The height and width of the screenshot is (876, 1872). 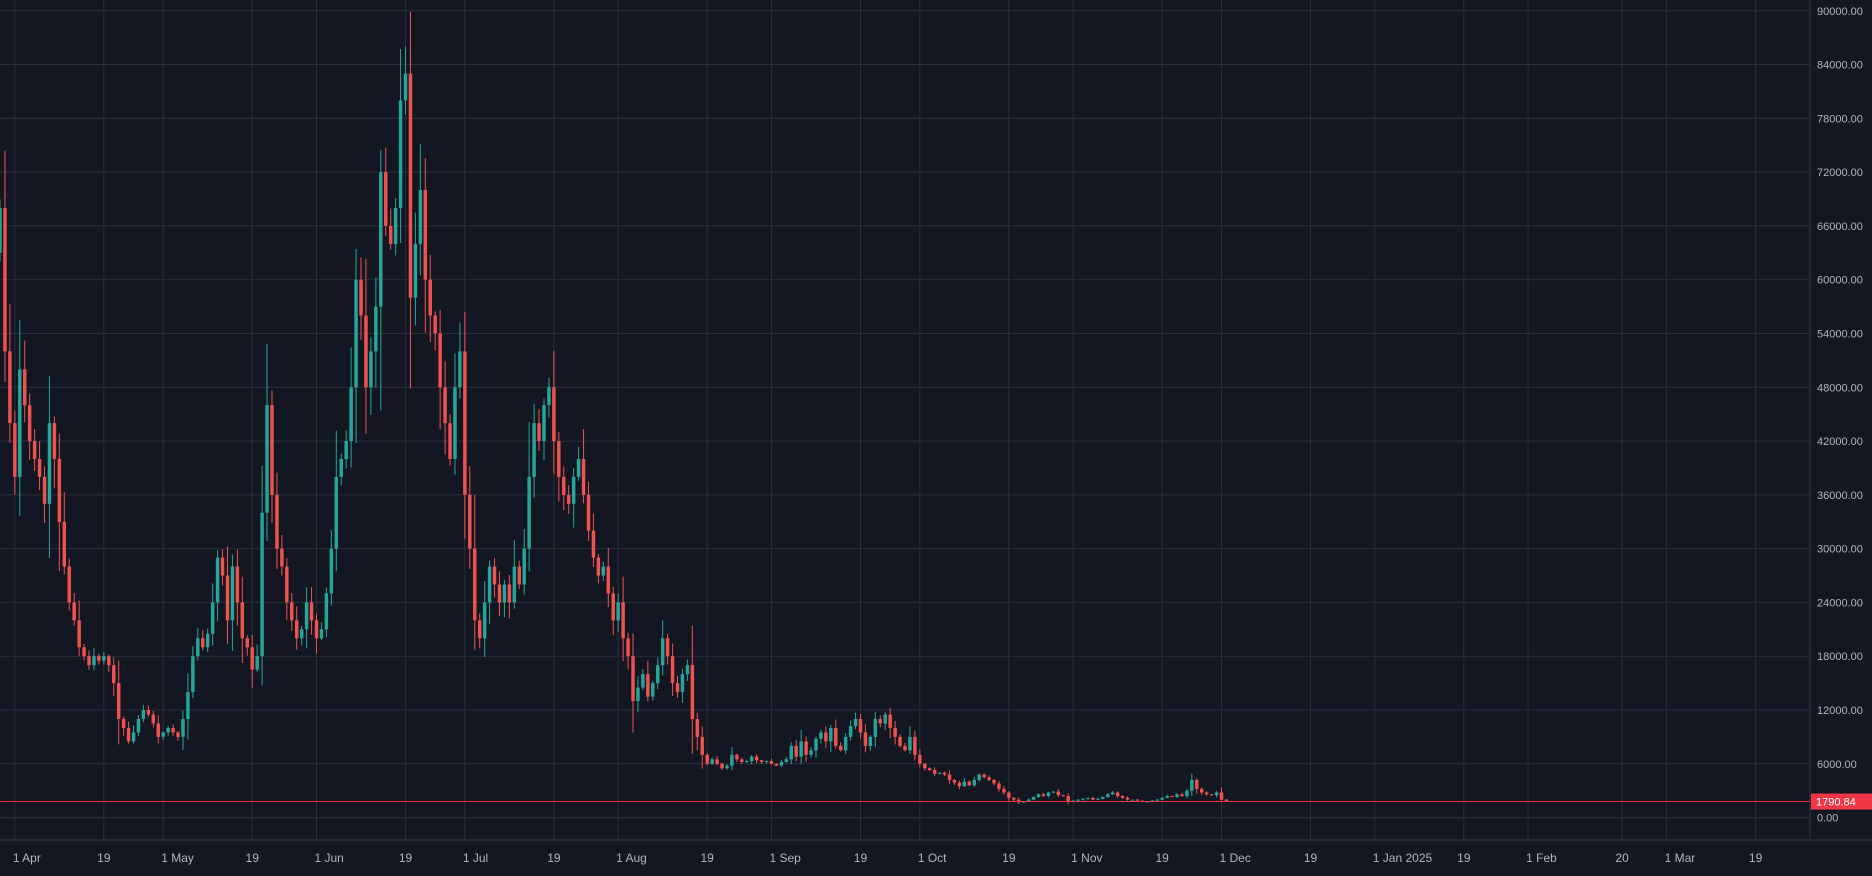 I want to click on price-tick-label: 18000.00, so click(x=1840, y=657).